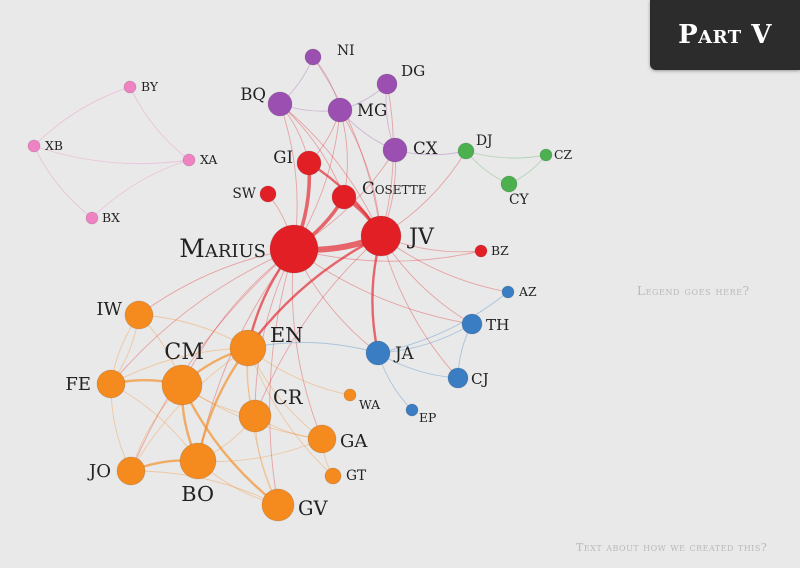  I want to click on node-dg, so click(387, 84).